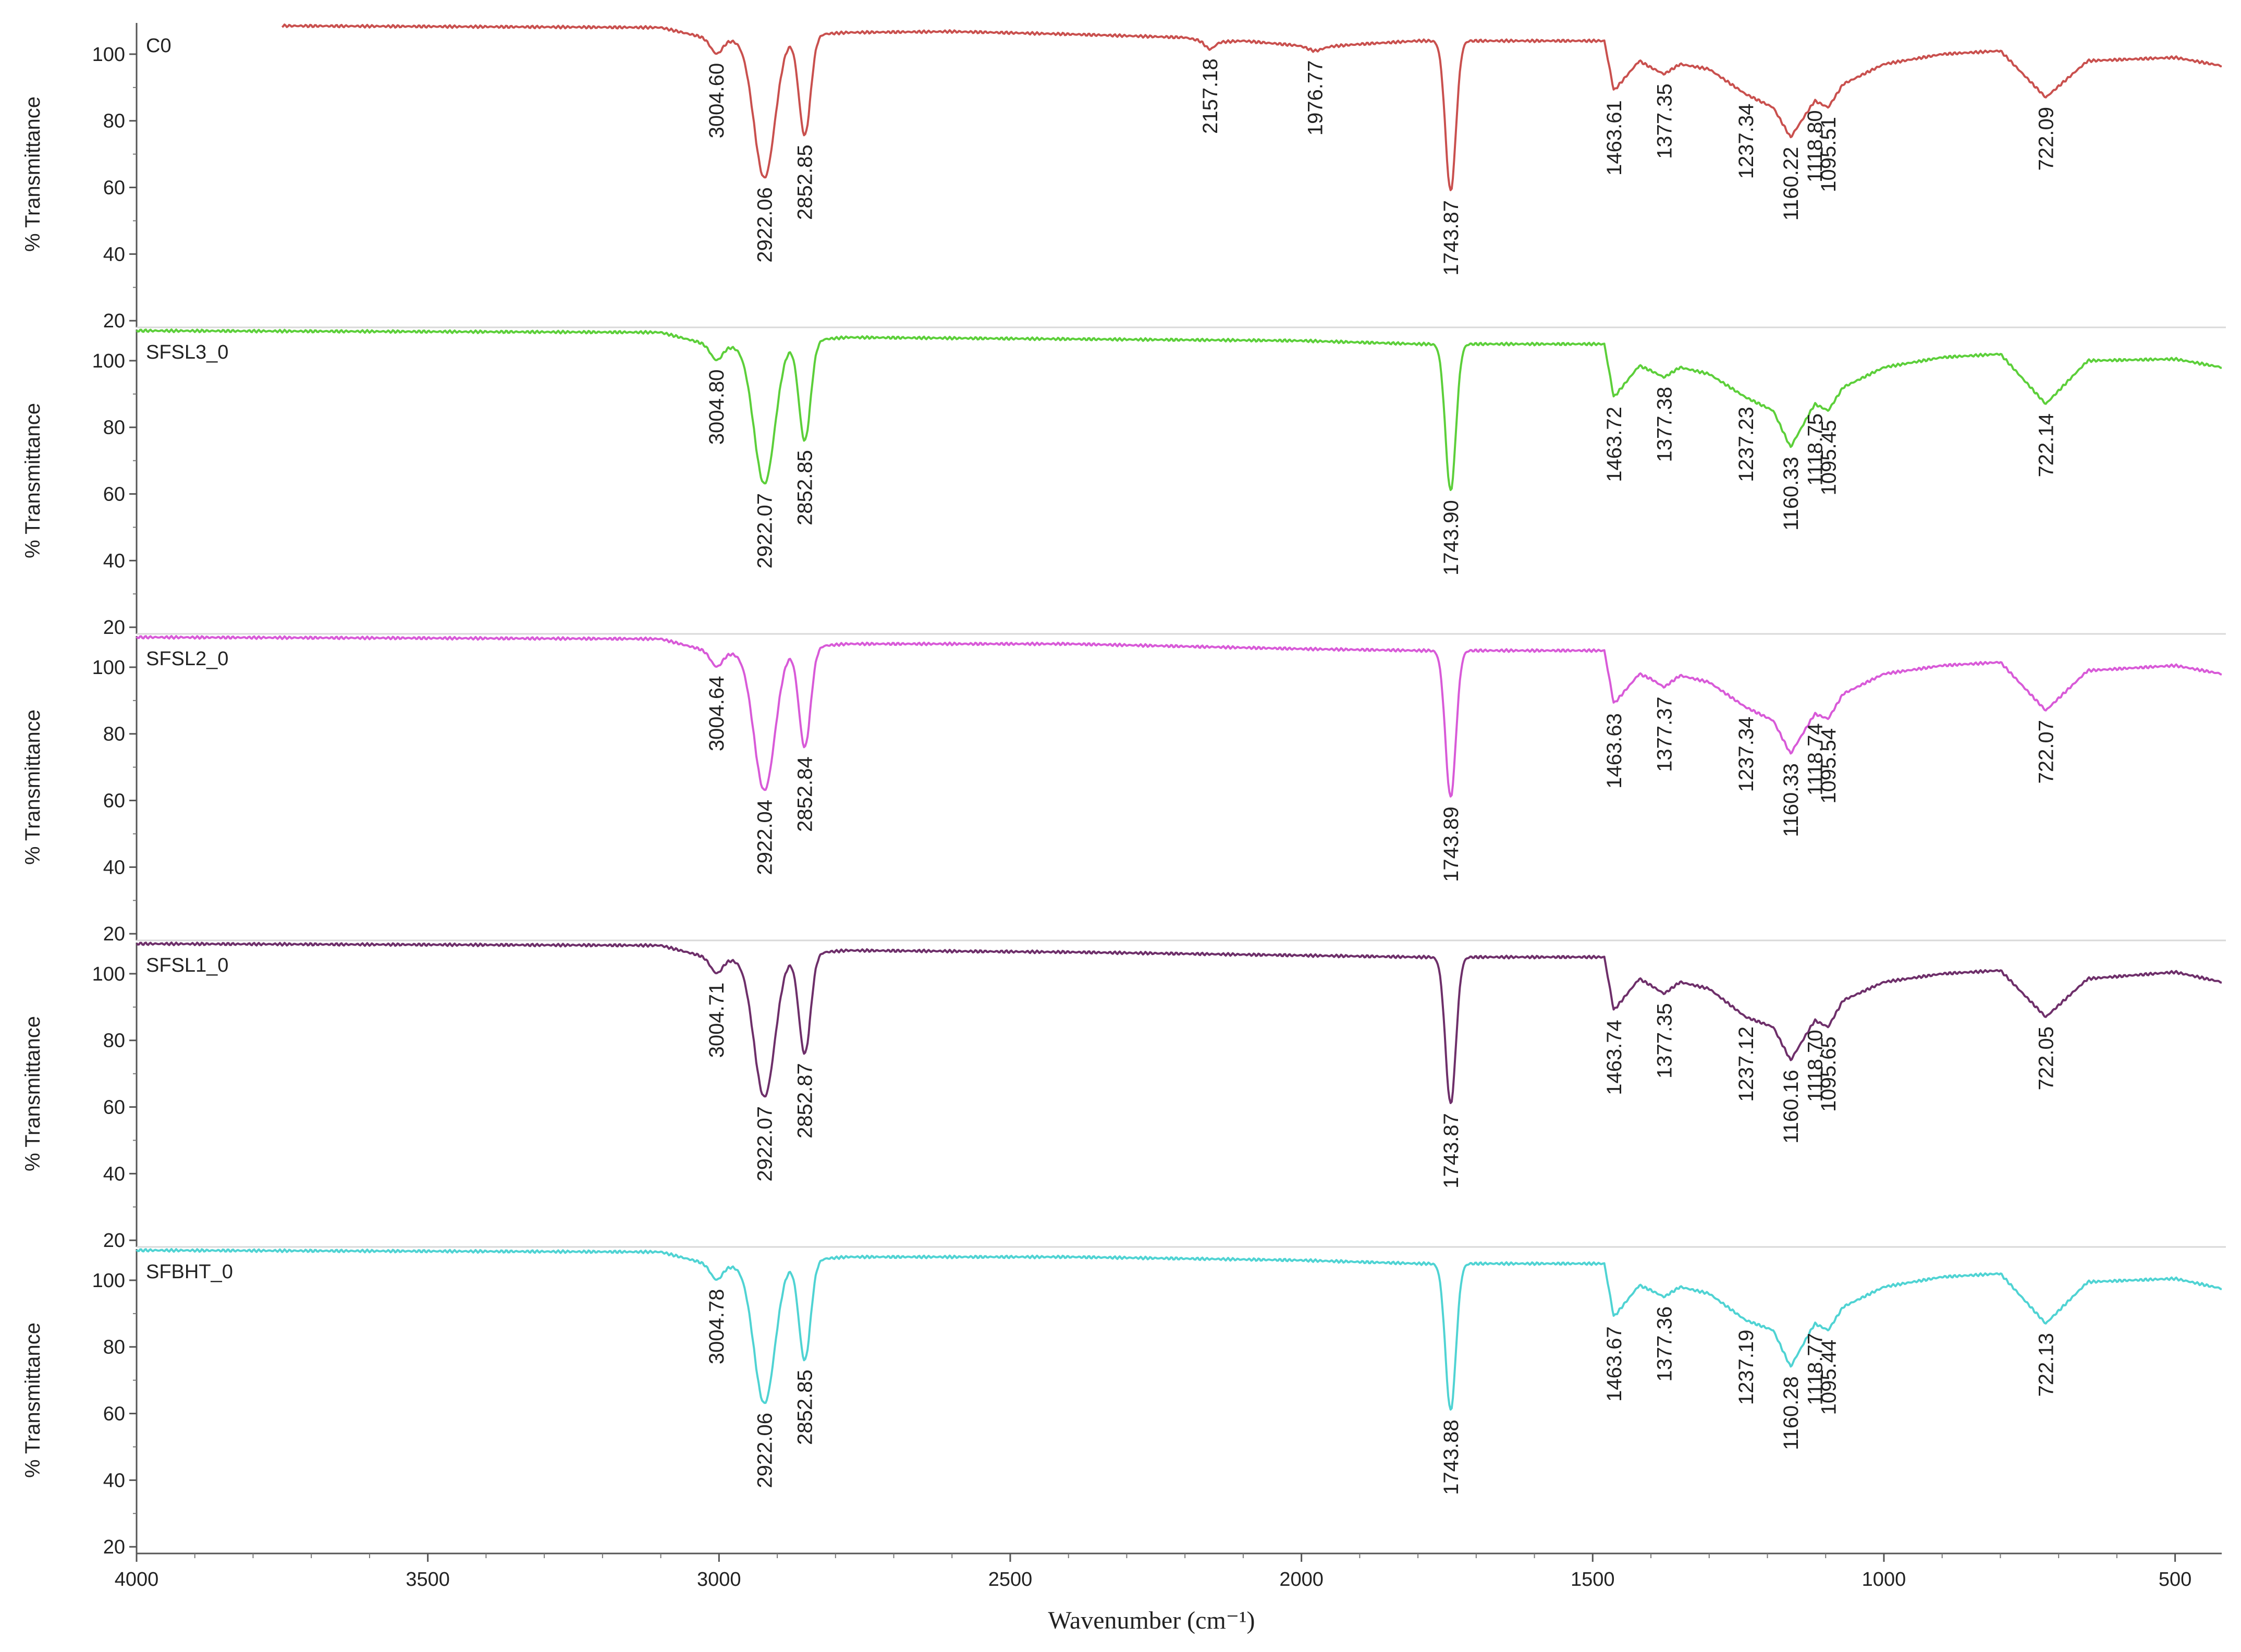 The height and width of the screenshot is (1652, 2241). I want to click on peak-label: 1095.54, so click(1829, 766).